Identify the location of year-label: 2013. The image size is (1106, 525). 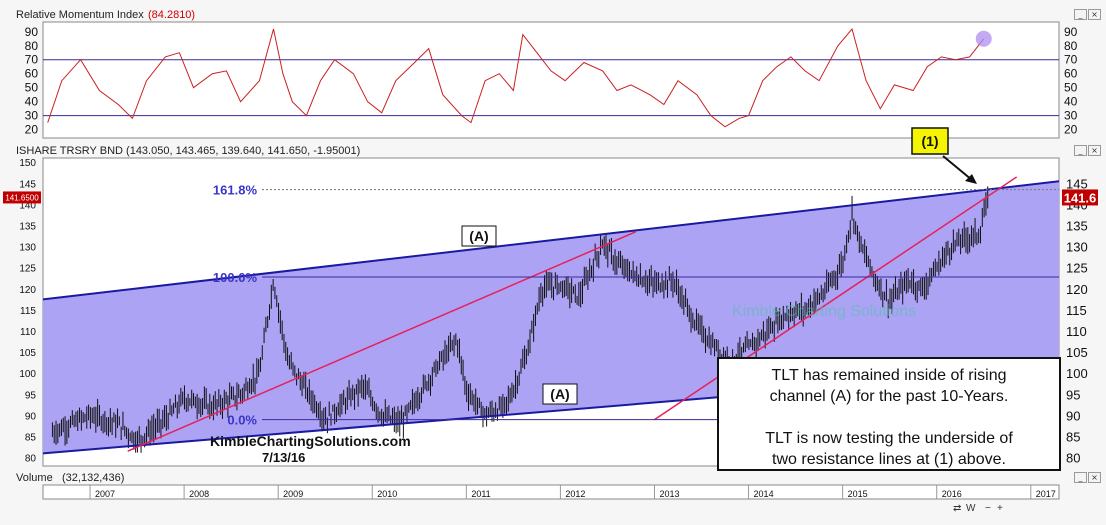
(669, 494).